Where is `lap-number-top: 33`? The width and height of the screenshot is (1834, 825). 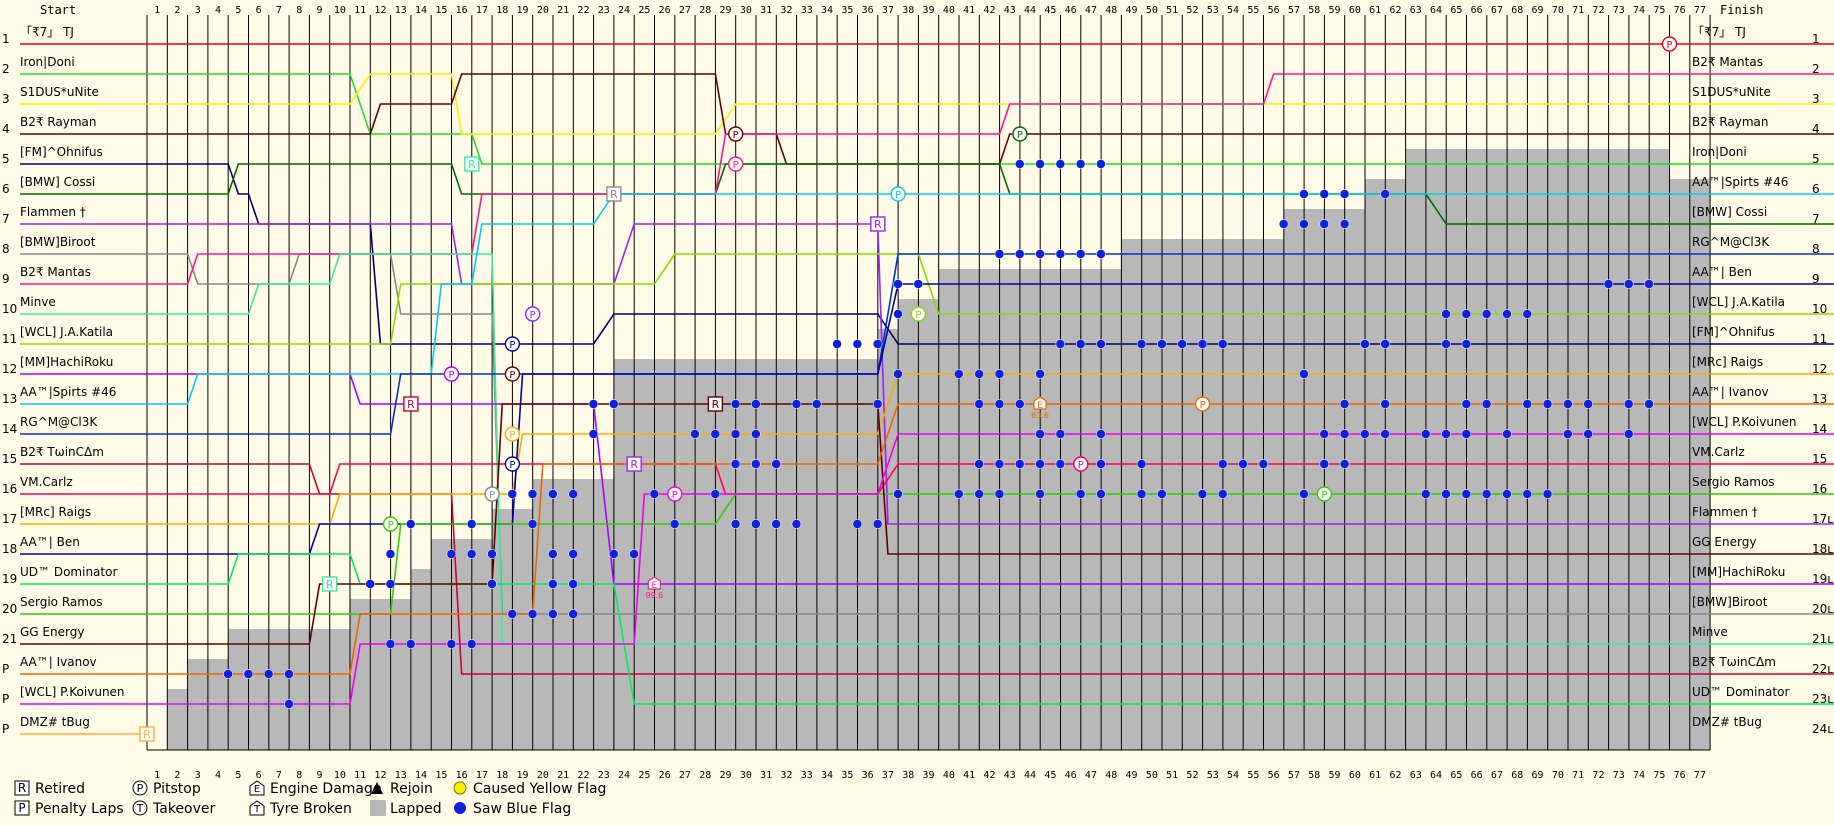 lap-number-top: 33 is located at coordinates (807, 10).